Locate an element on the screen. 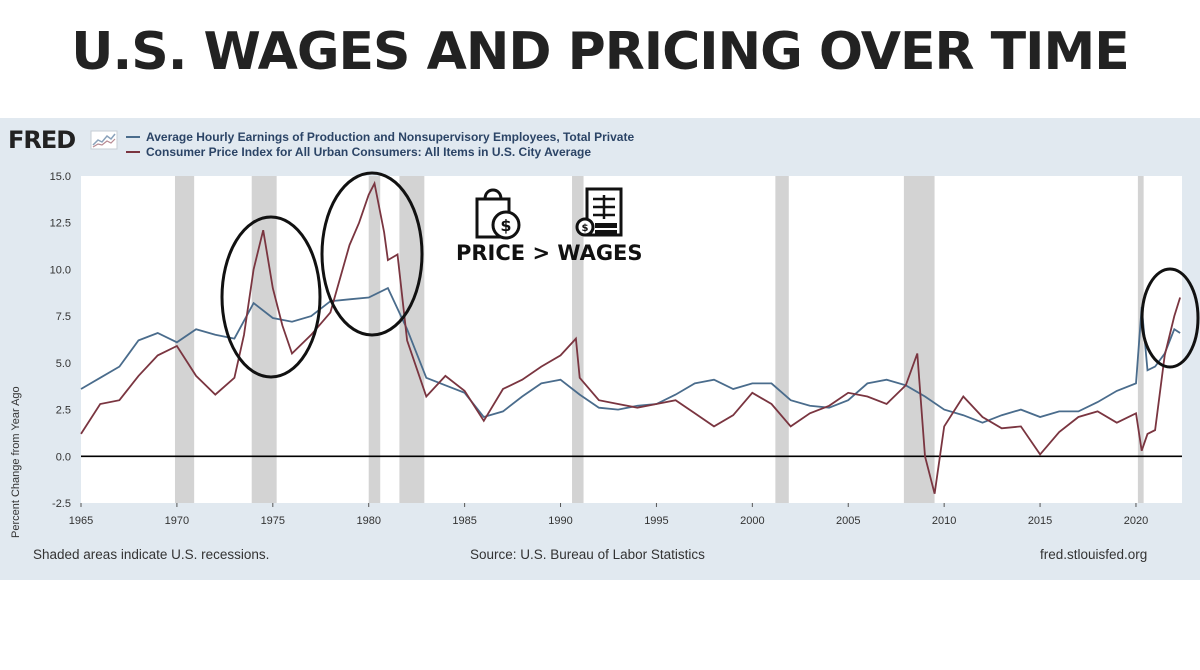  shopping-bag-dollar-icon: $ is located at coordinates (498, 214).